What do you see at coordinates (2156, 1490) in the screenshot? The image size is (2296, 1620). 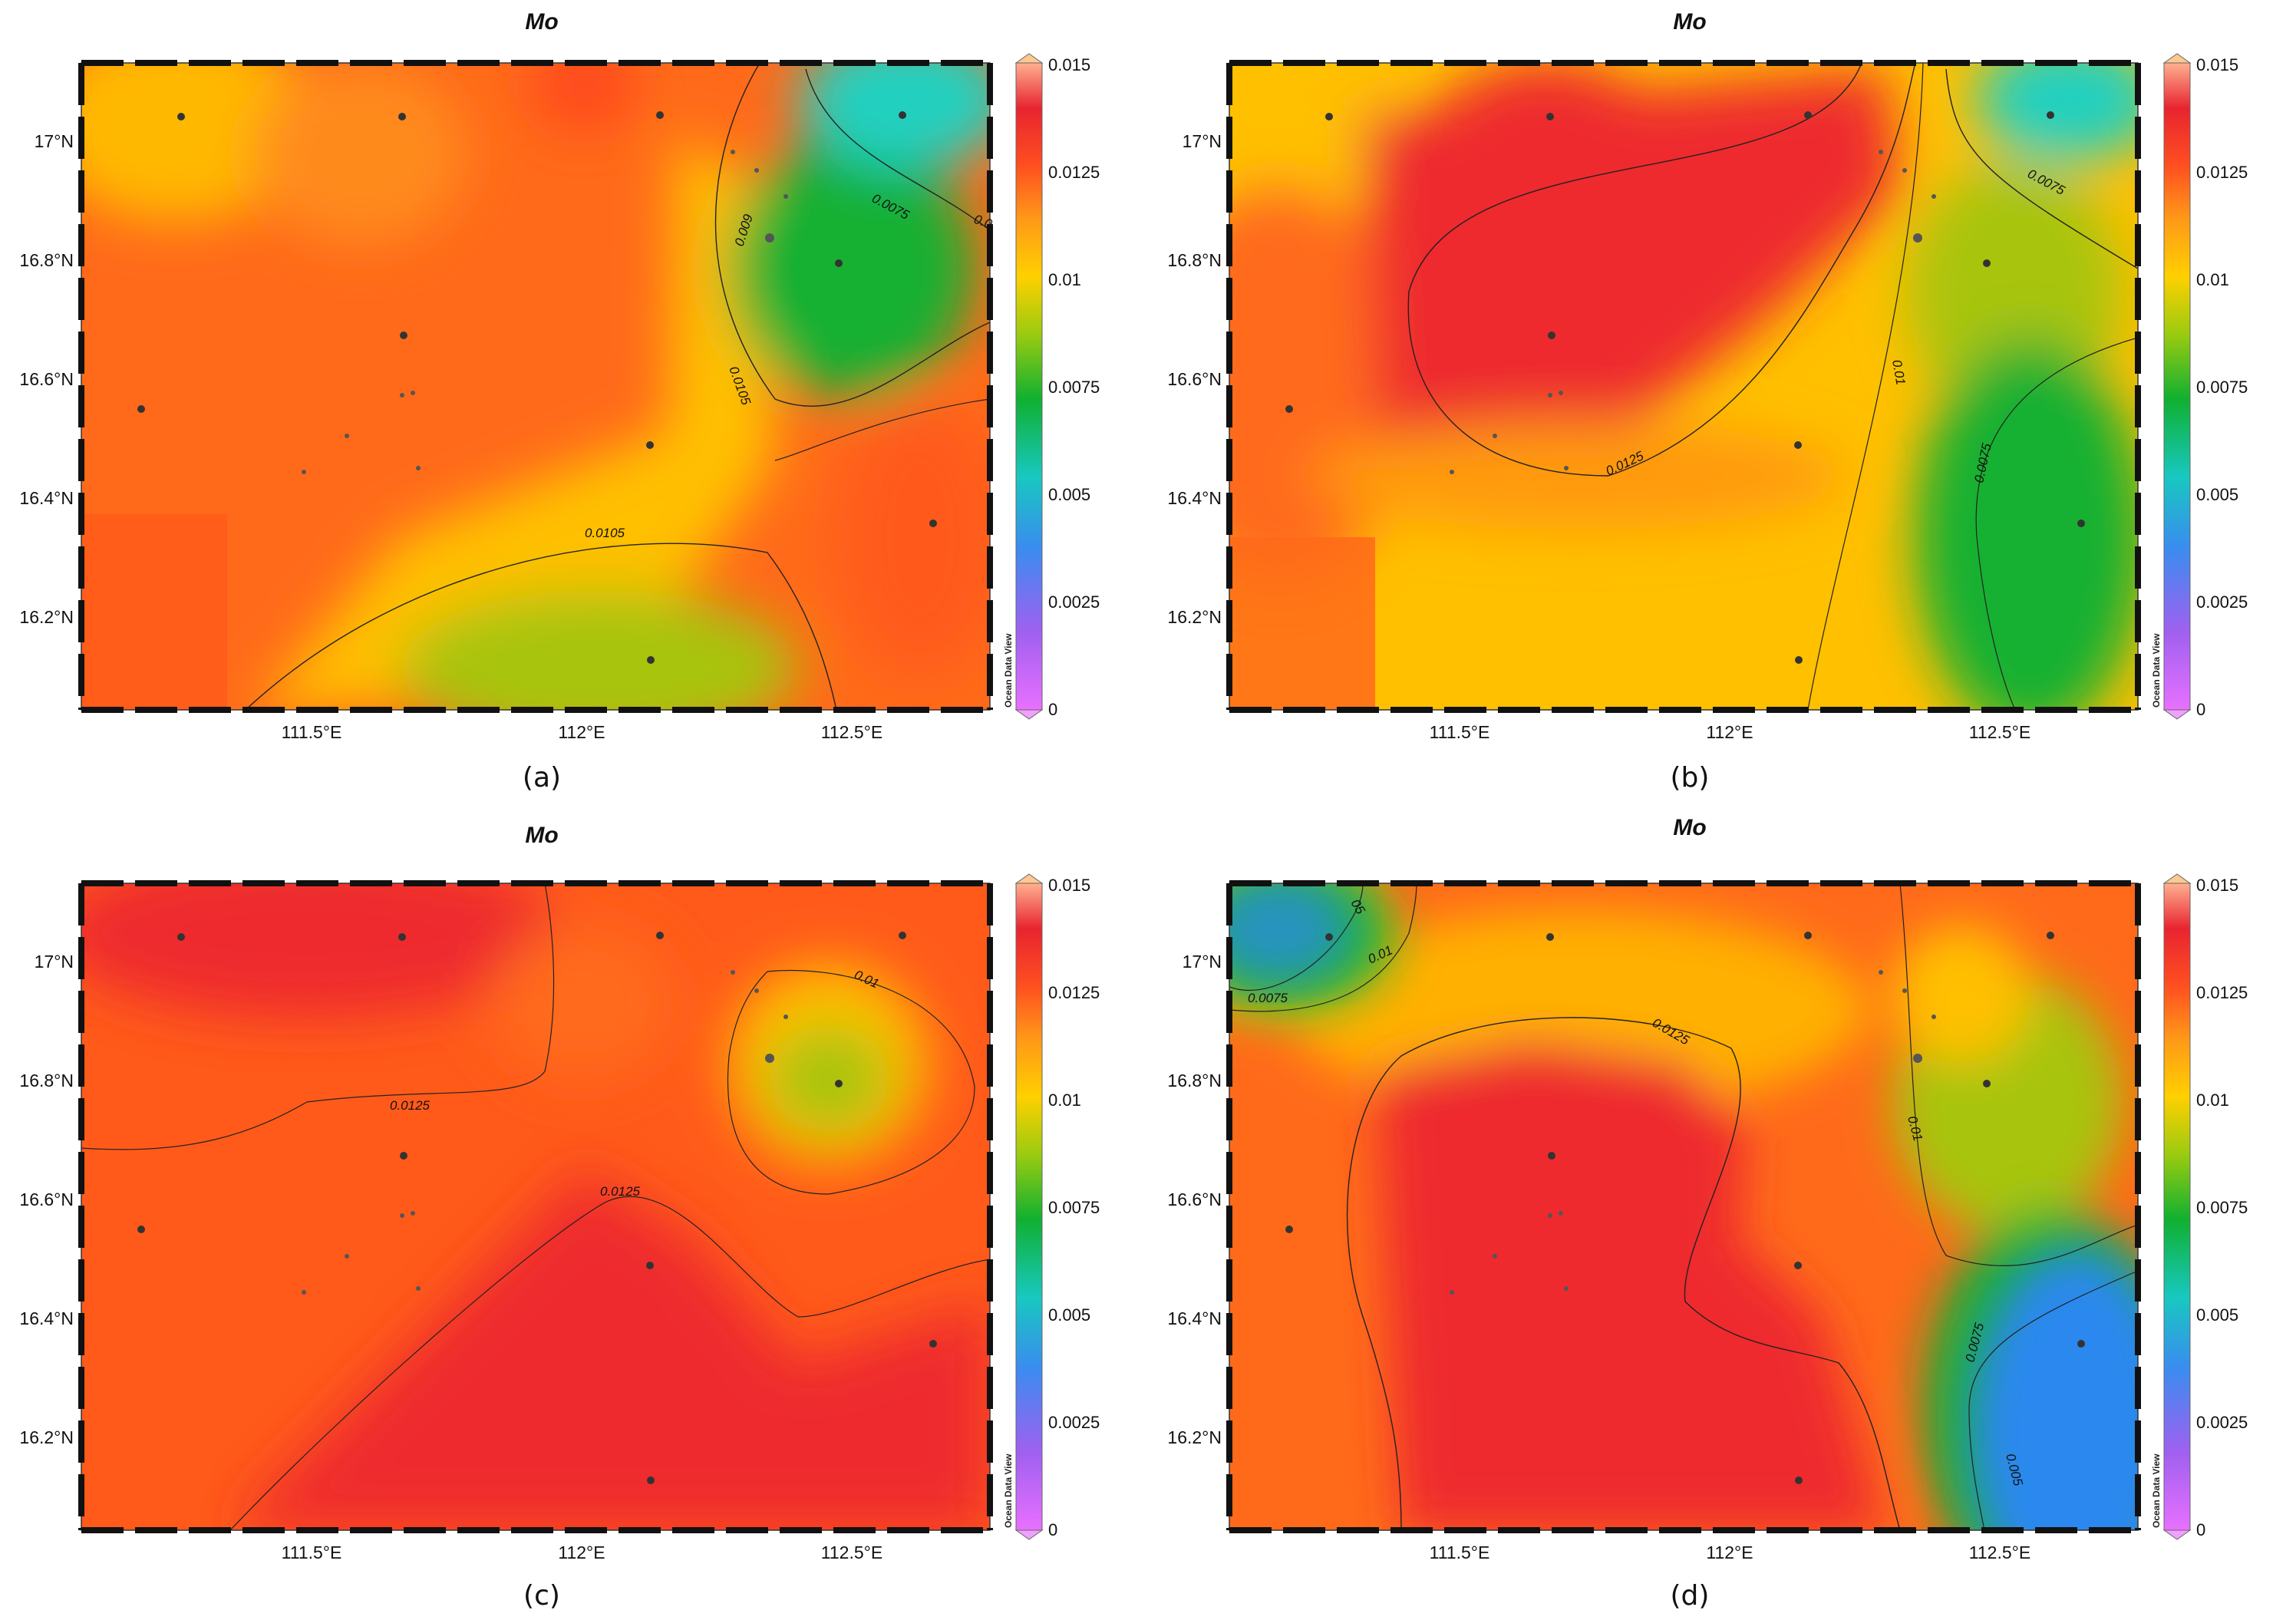 I see `ocean-data-view-watermark: Ocean Data View` at bounding box center [2156, 1490].